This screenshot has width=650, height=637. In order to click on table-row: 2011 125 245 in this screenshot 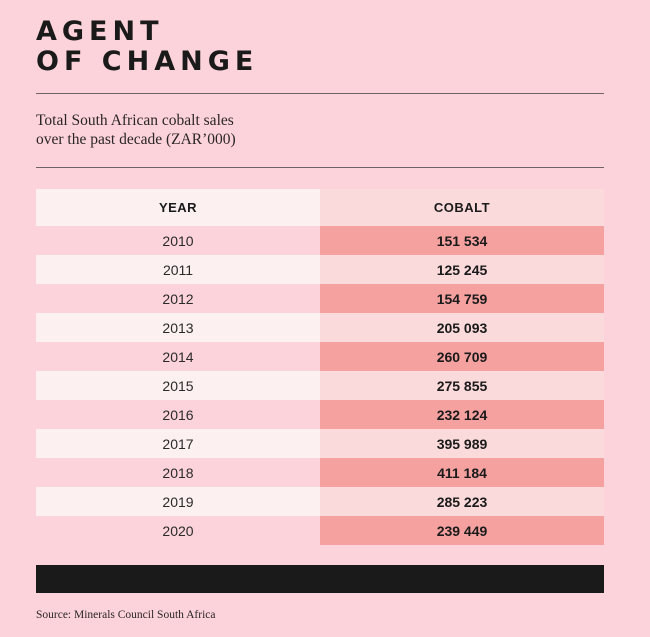, I will do `click(320, 269)`.